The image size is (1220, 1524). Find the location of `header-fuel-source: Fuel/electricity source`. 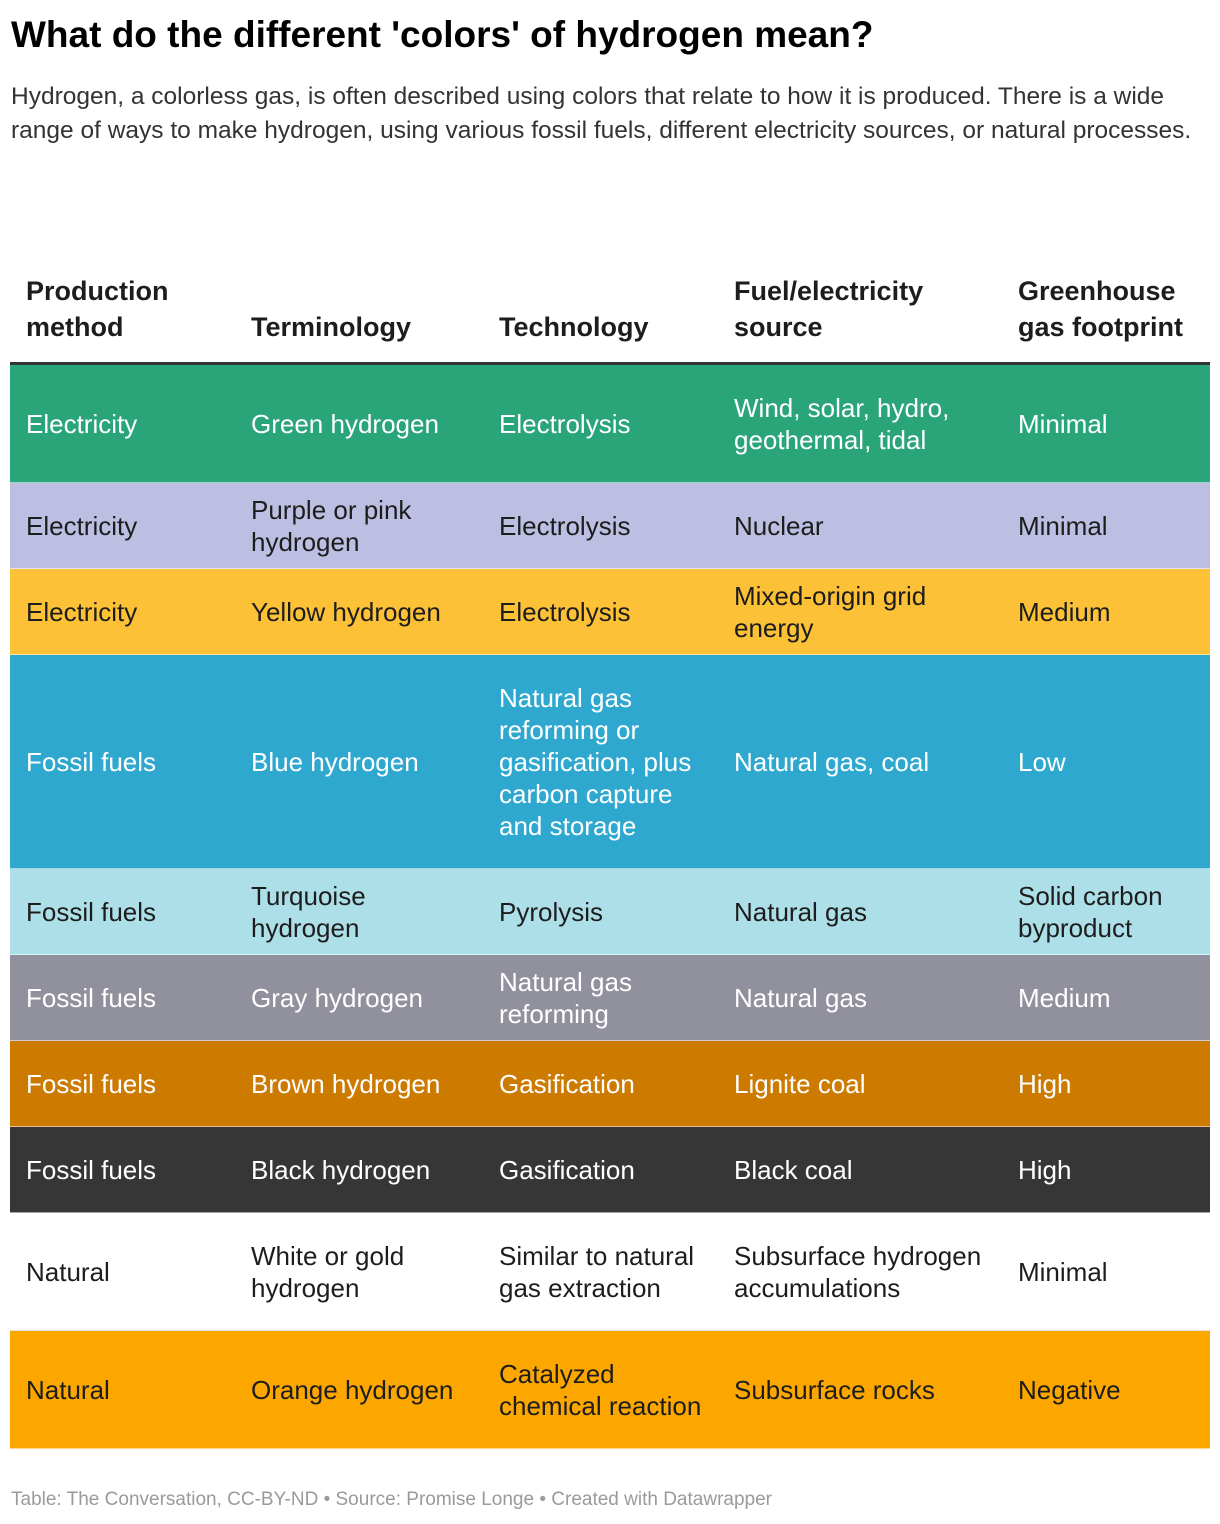

header-fuel-source: Fuel/electricity source is located at coordinates (829, 309).